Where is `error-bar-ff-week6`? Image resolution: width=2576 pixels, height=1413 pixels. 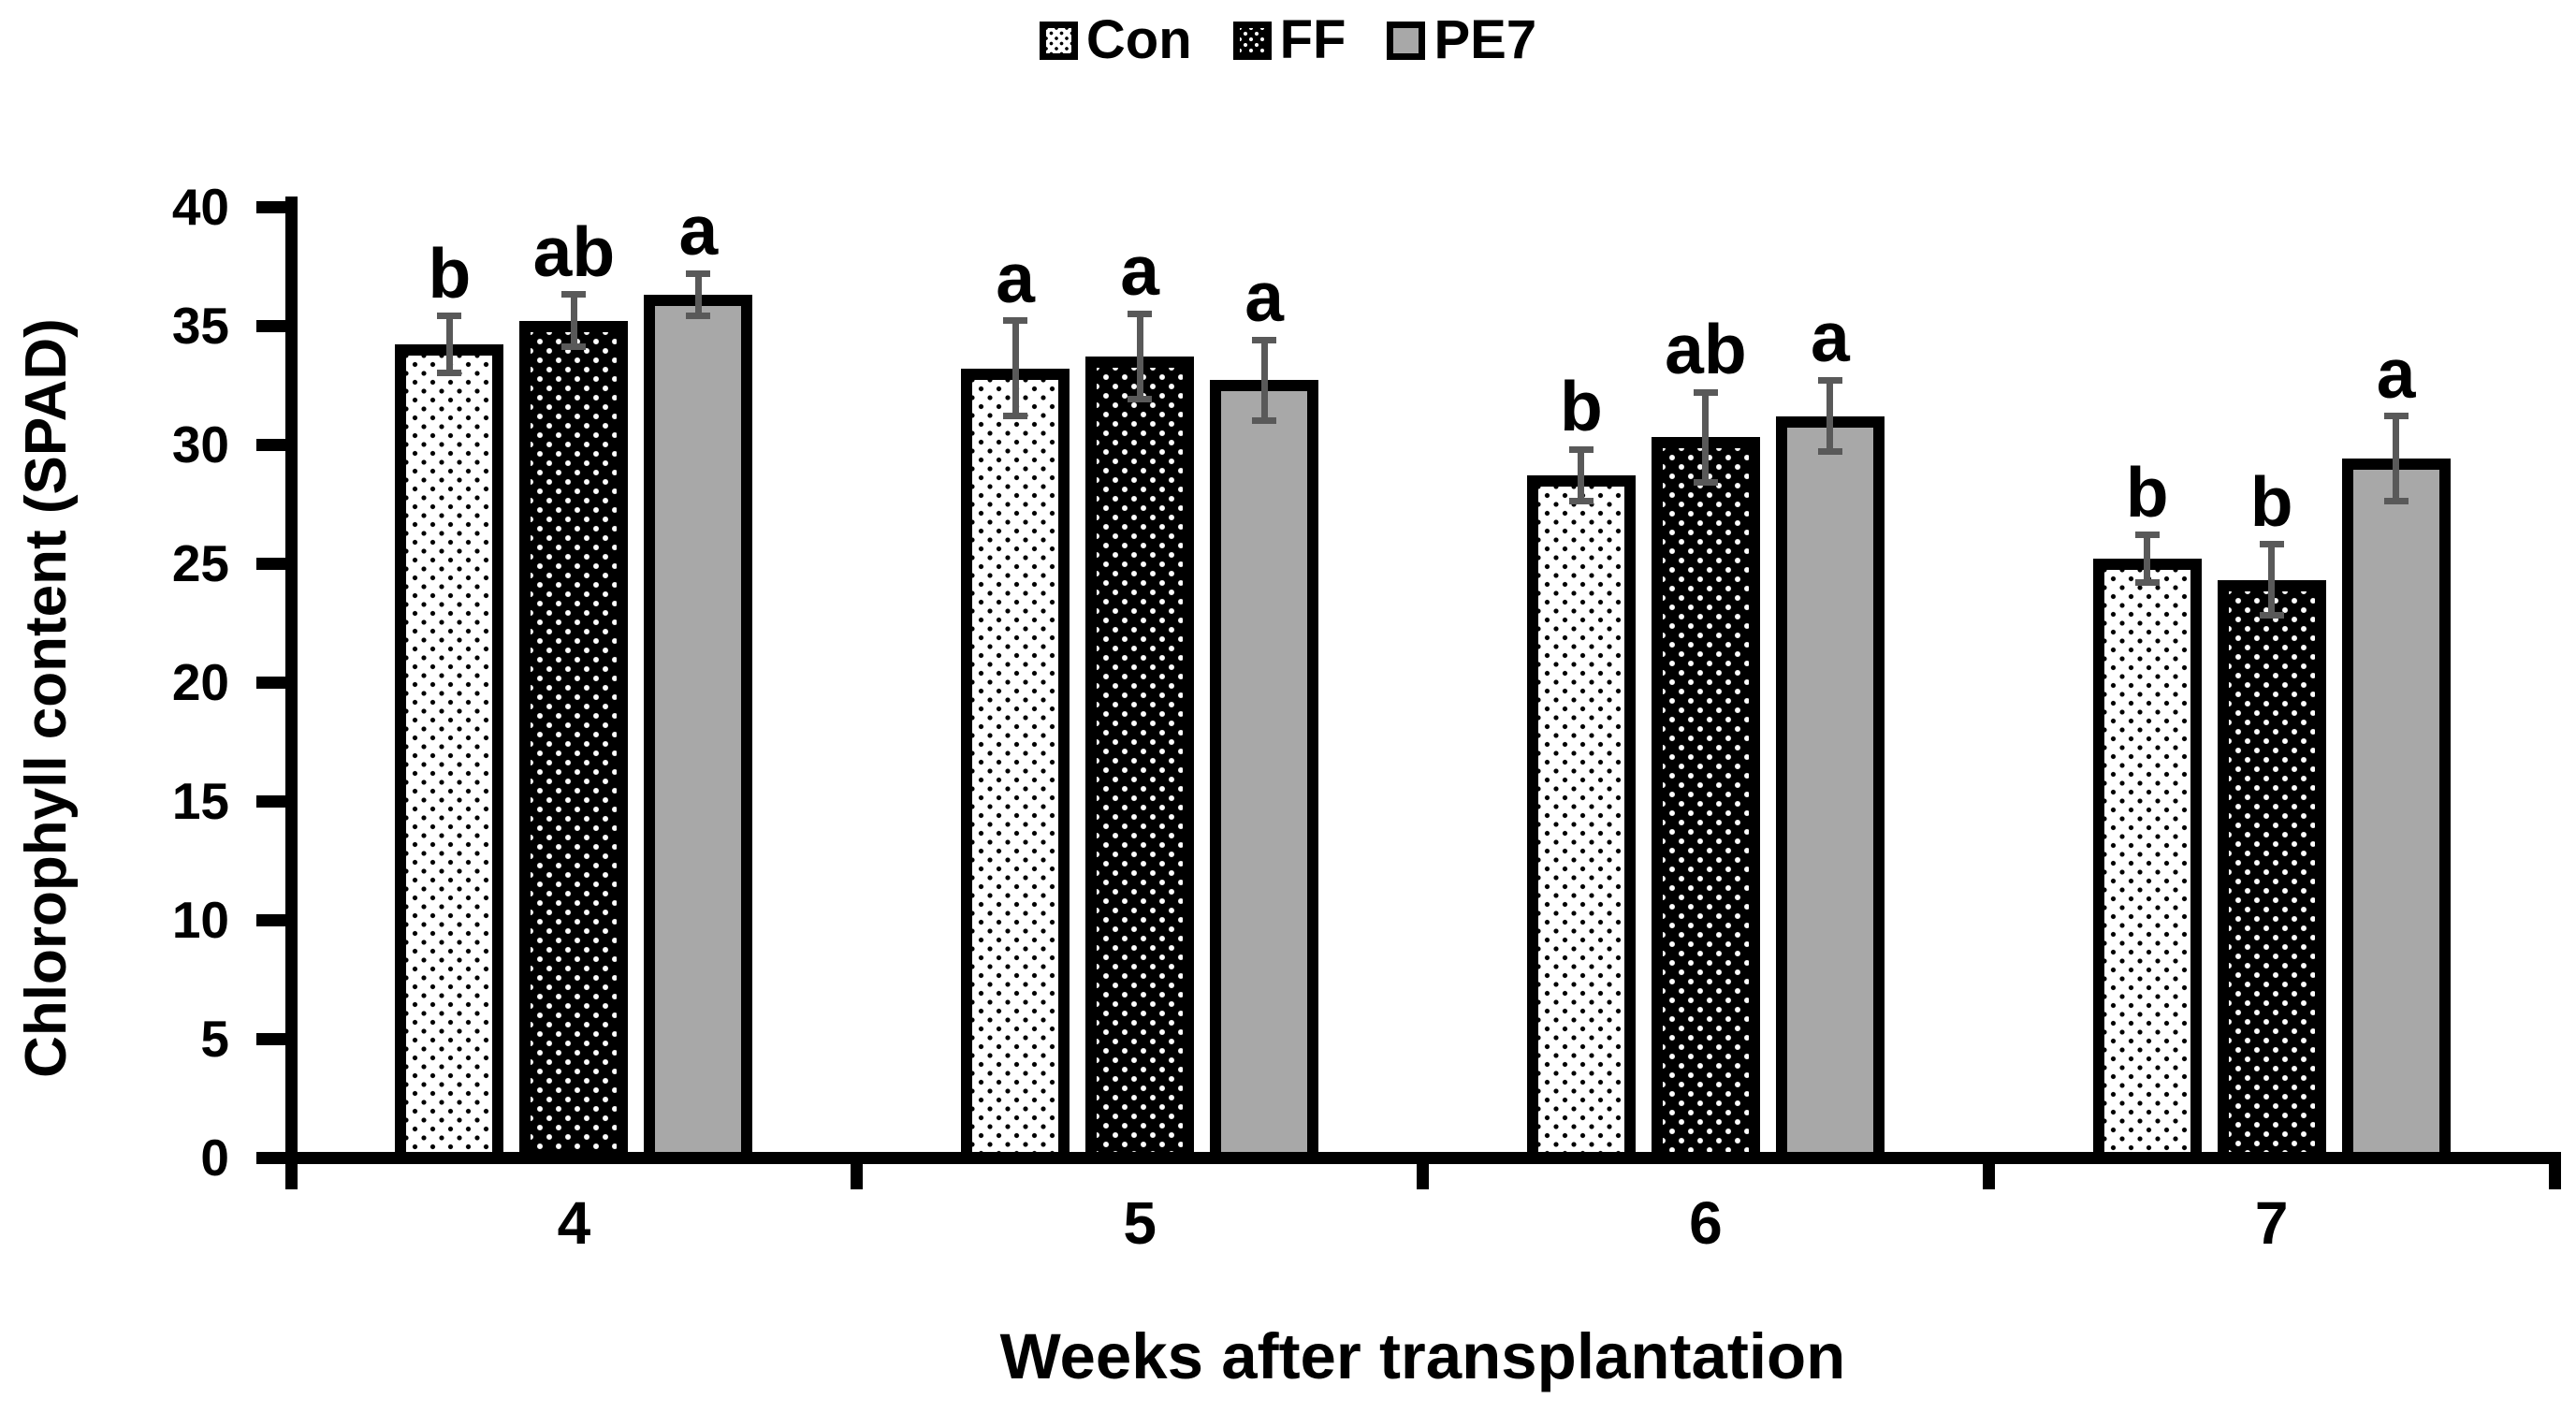
error-bar-ff-week6 is located at coordinates (1706, 437).